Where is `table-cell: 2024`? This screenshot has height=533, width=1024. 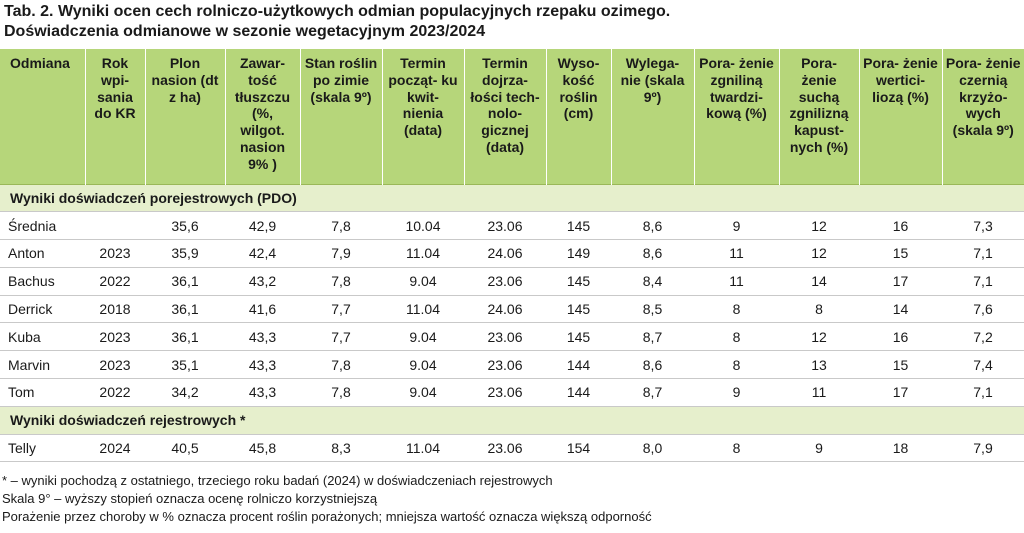
table-cell: 2024 is located at coordinates (115, 448).